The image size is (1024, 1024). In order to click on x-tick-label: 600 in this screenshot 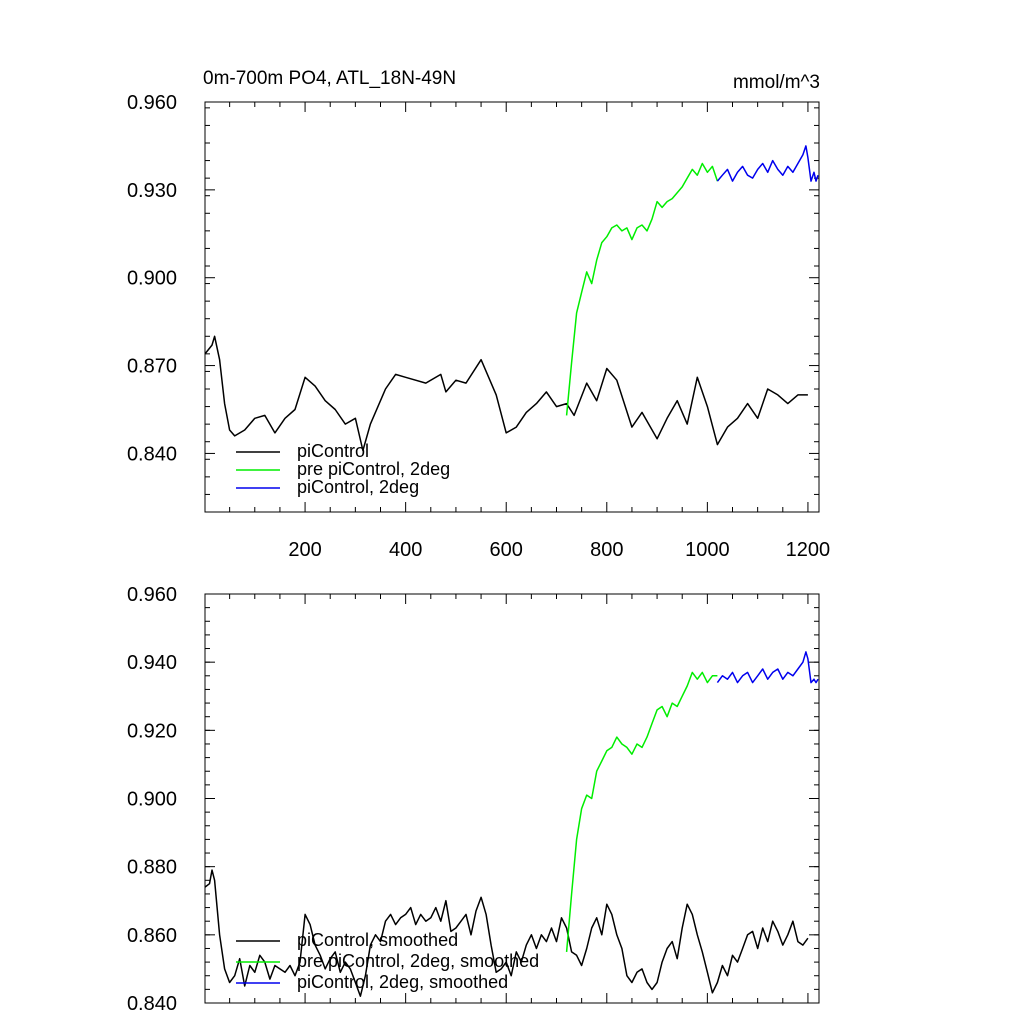, I will do `click(506, 550)`.